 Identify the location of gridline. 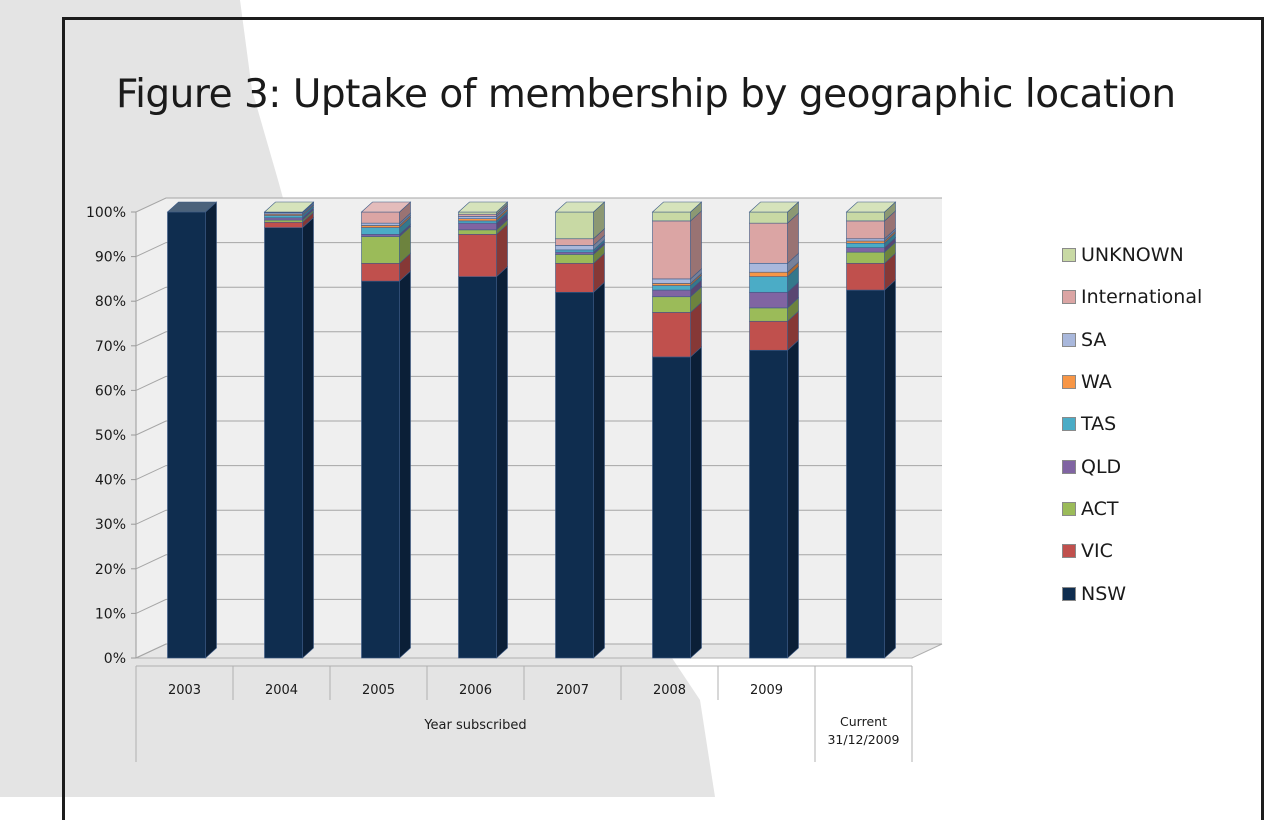
(538, 205).